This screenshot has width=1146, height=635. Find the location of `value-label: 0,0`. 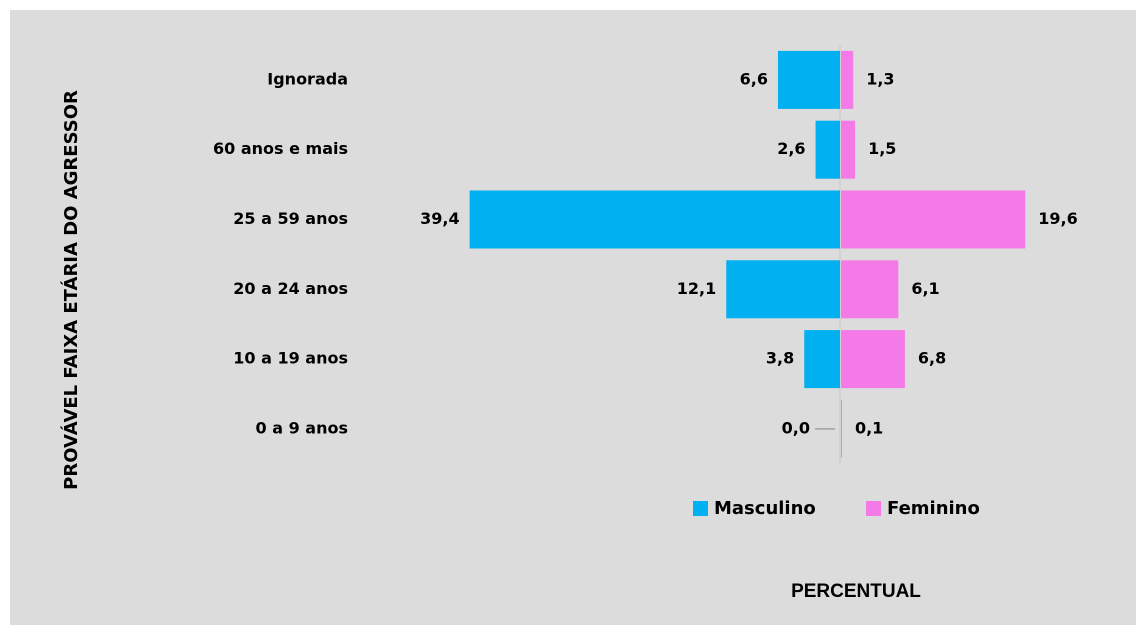

value-label: 0,0 is located at coordinates (796, 427).